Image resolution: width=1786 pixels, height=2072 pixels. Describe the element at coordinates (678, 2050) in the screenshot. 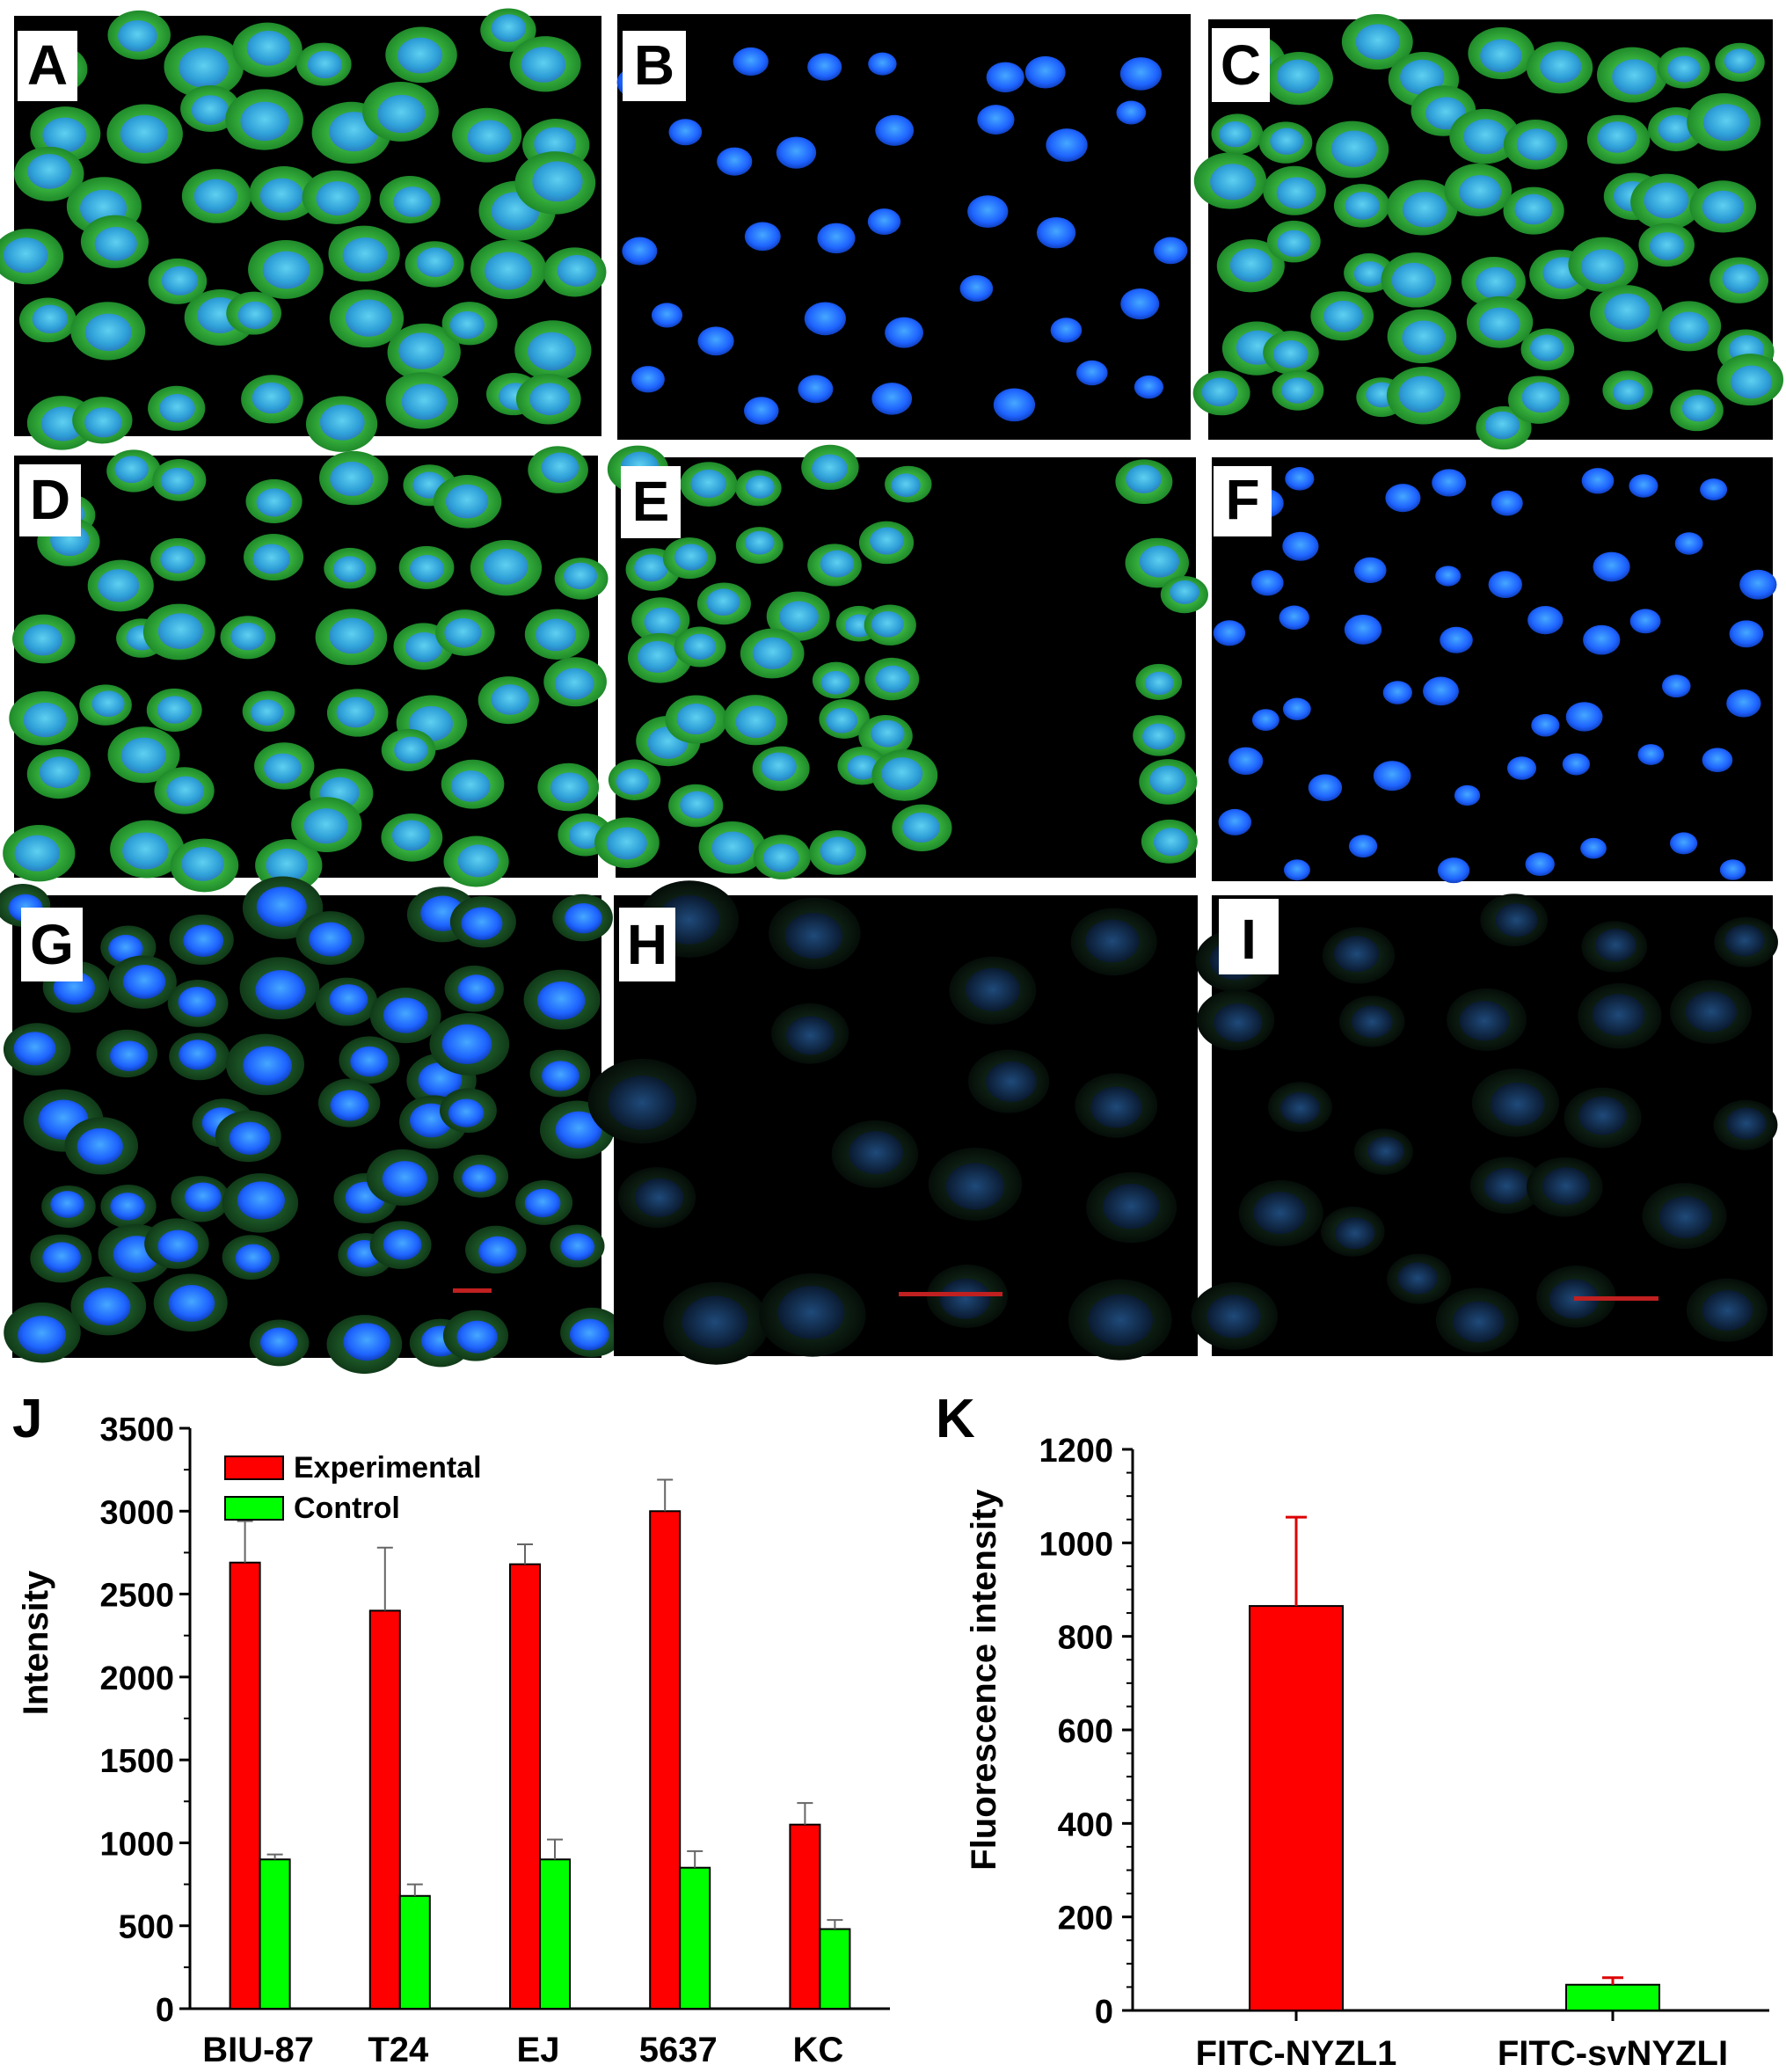

I see `x-tick-label: 5637` at that location.